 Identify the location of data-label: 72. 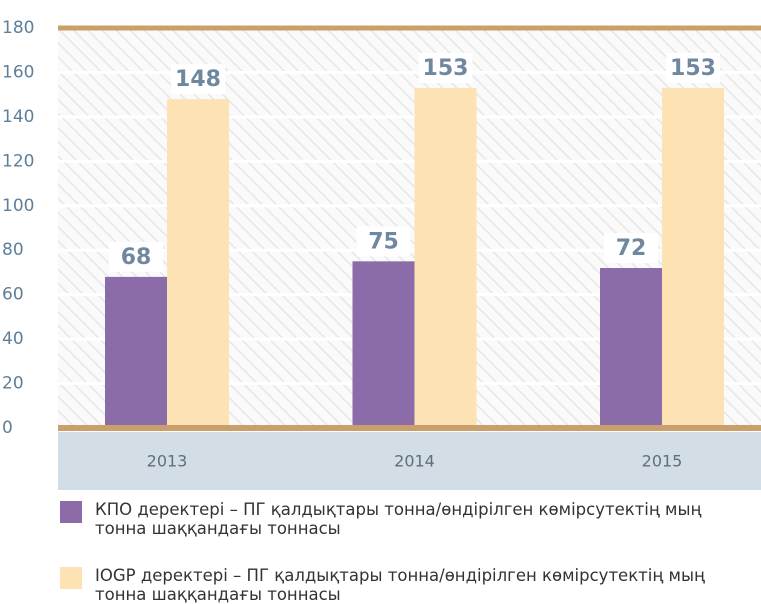
(631, 248).